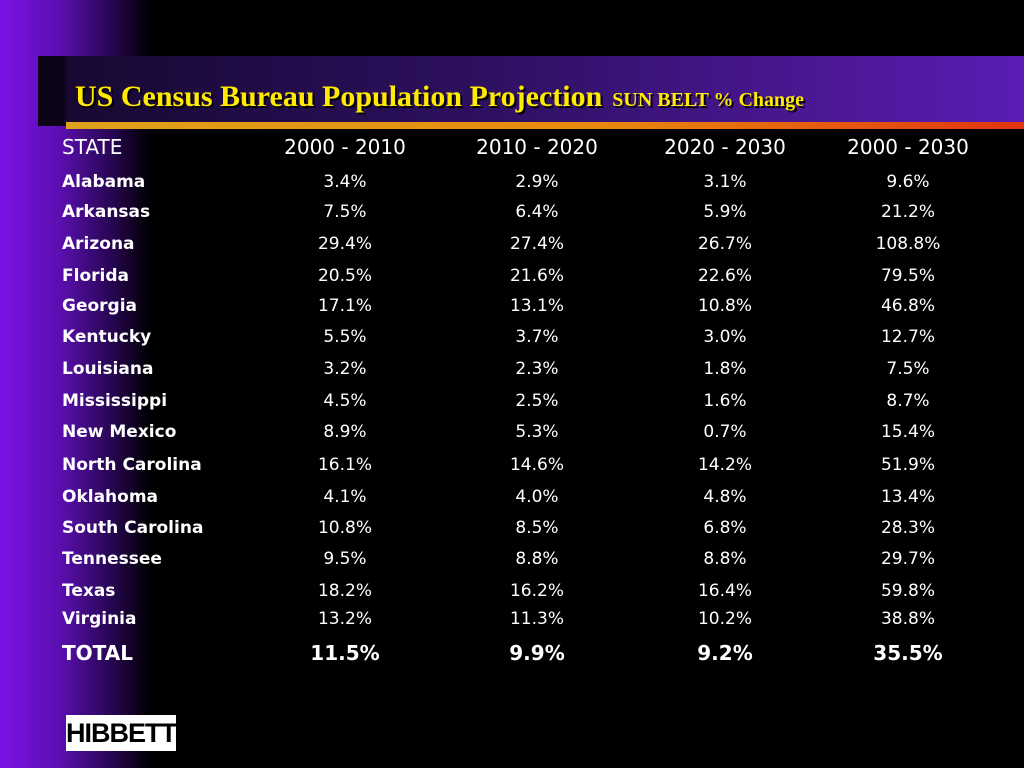 The height and width of the screenshot is (768, 1024). What do you see at coordinates (537, 182) in the screenshot?
I see `percent-change-cell: 2.9%` at bounding box center [537, 182].